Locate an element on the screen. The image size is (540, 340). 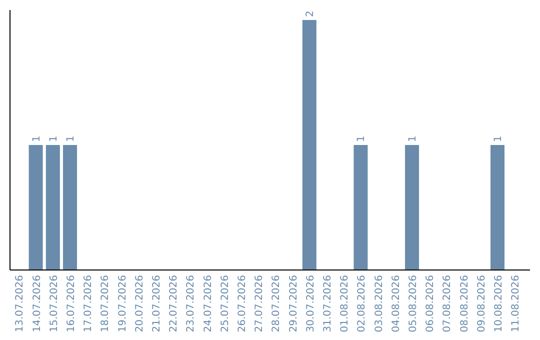
x-tick-label: 17.07.2026 is located at coordinates (88, 303).